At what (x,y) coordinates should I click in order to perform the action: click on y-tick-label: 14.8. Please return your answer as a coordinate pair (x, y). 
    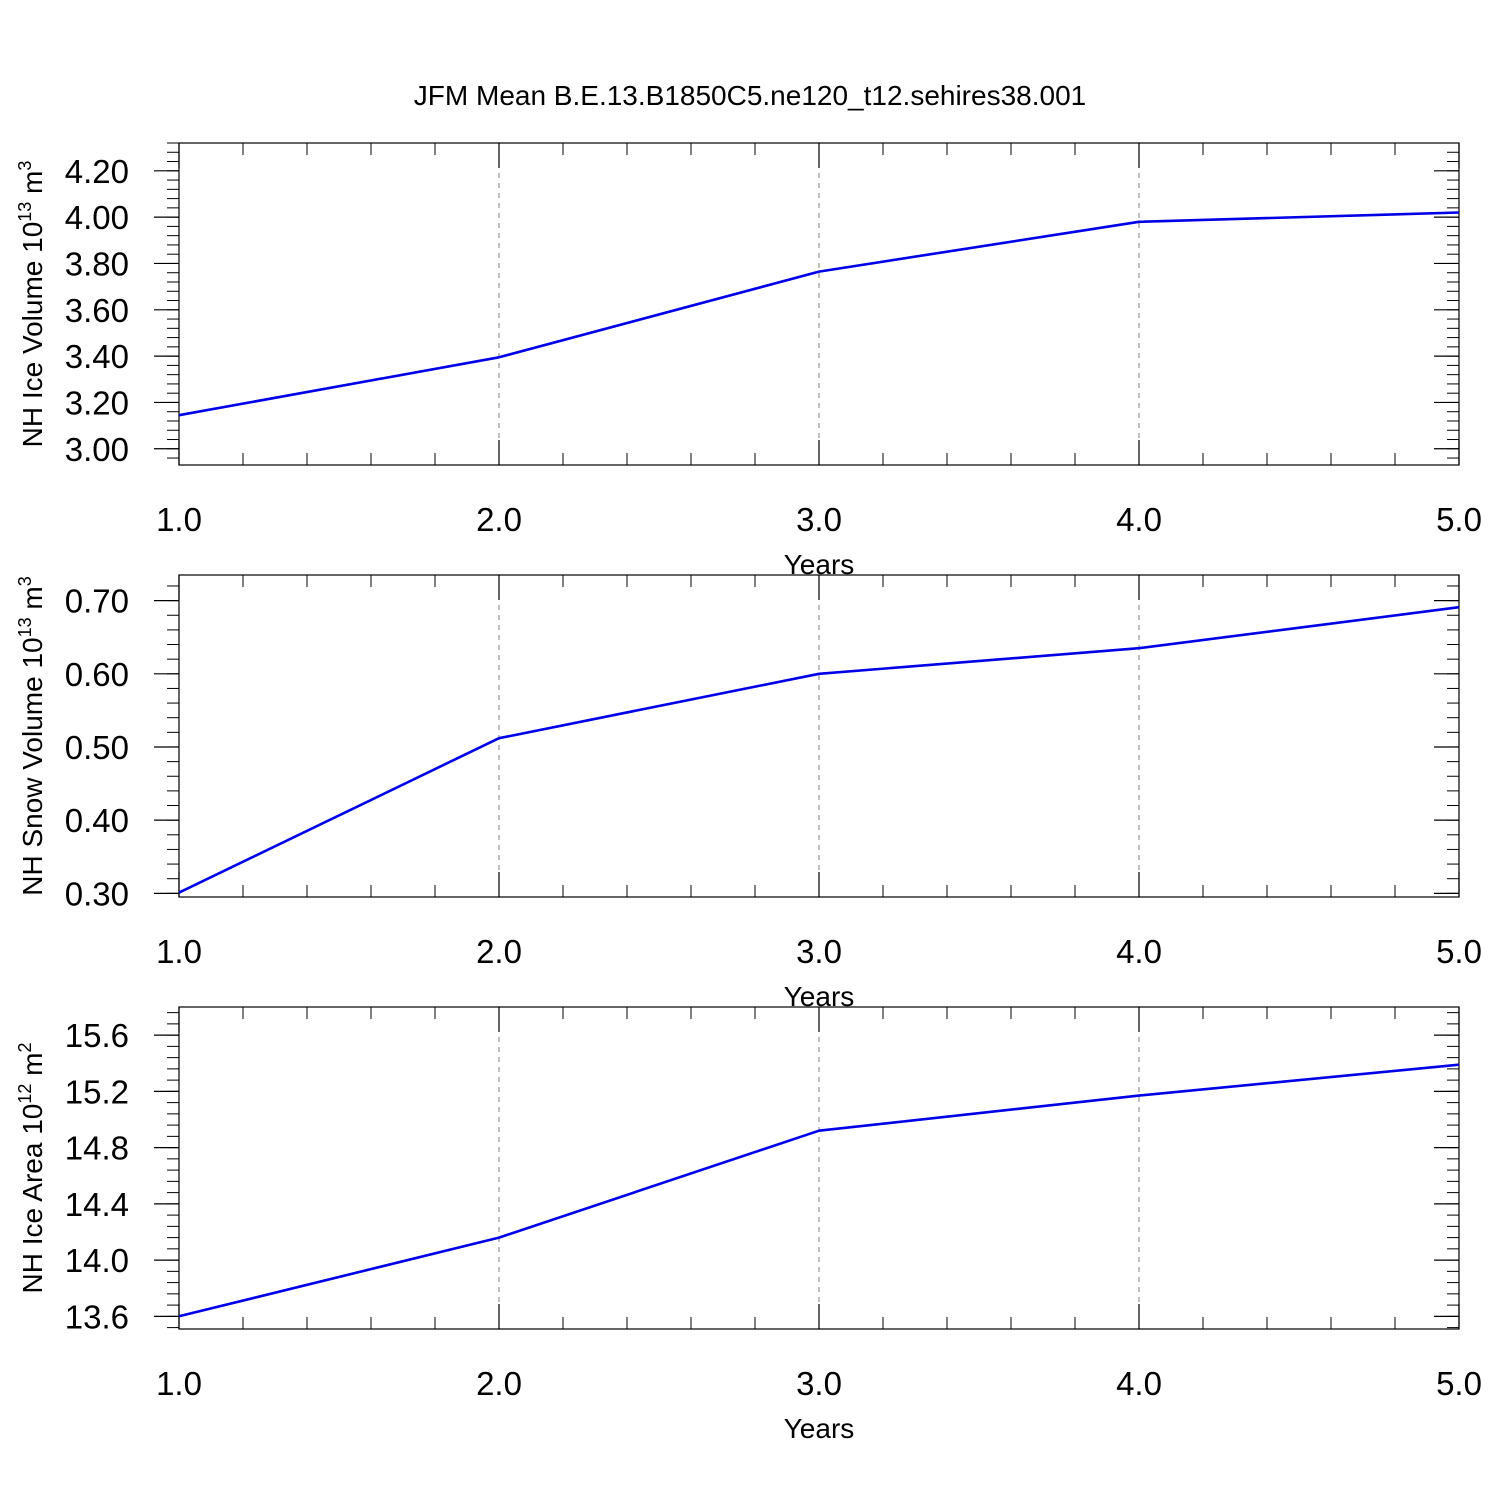
    Looking at the image, I should click on (97, 1148).